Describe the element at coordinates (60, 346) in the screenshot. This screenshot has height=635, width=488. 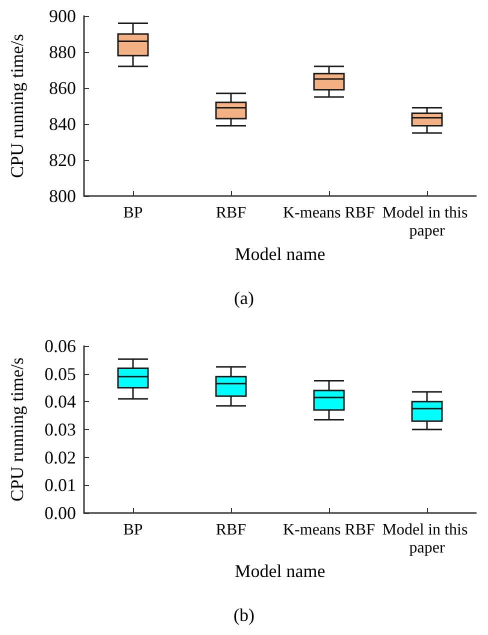
I see `y-tick-label: 0.06` at that location.